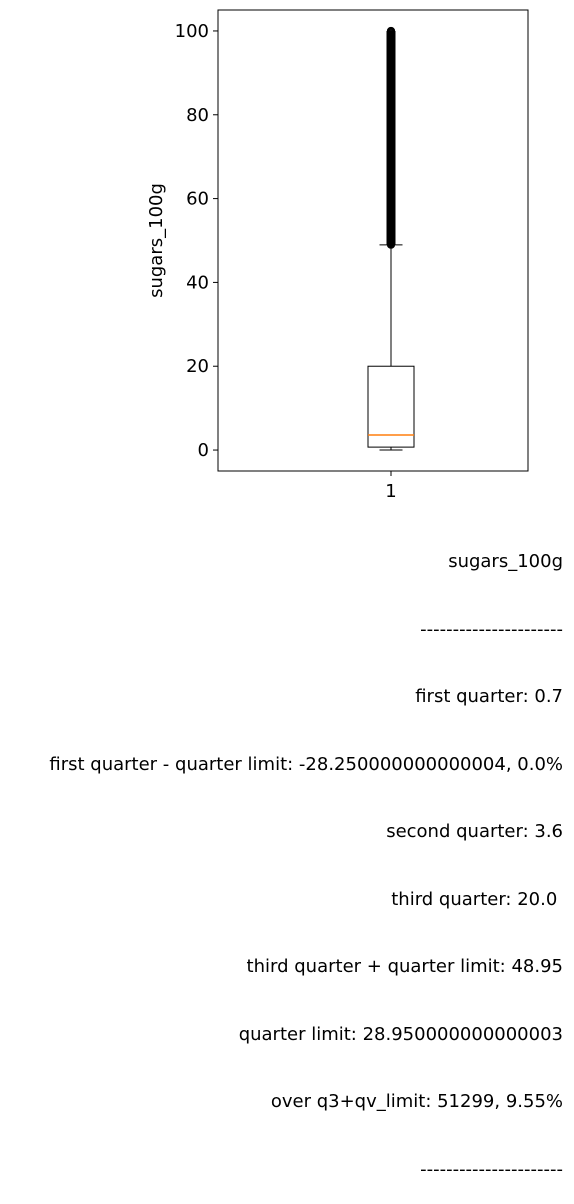 The image size is (574, 1204). Describe the element at coordinates (489, 696) in the screenshot. I see `stats-first-quarter: first quarter: 0.7` at that location.